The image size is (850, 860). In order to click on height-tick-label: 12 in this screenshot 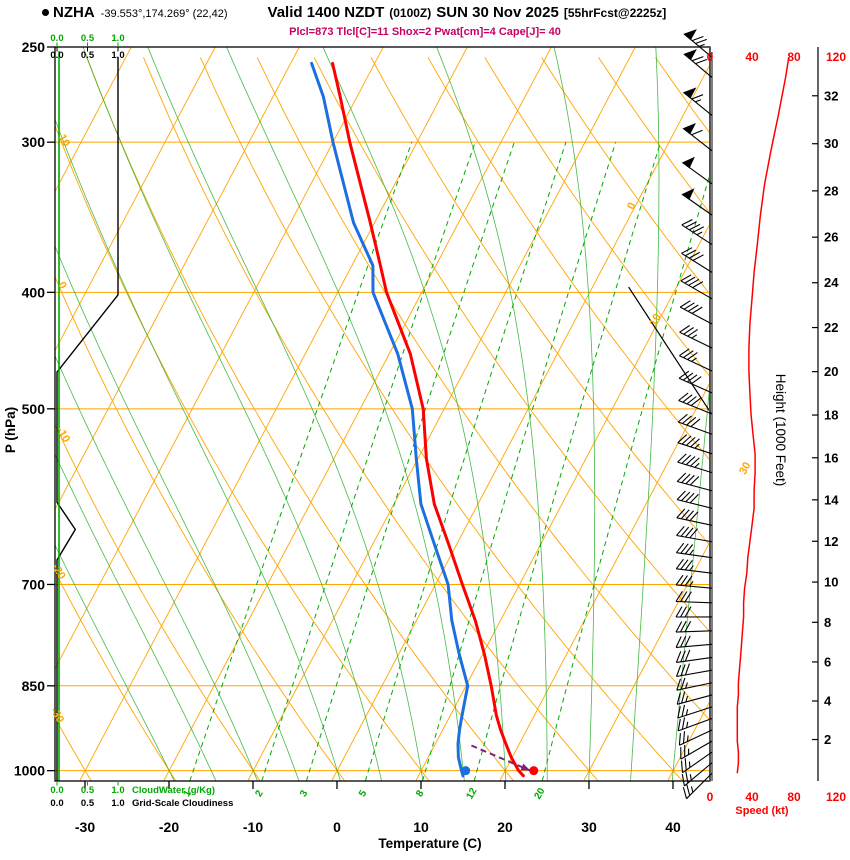, I will do `click(831, 541)`.